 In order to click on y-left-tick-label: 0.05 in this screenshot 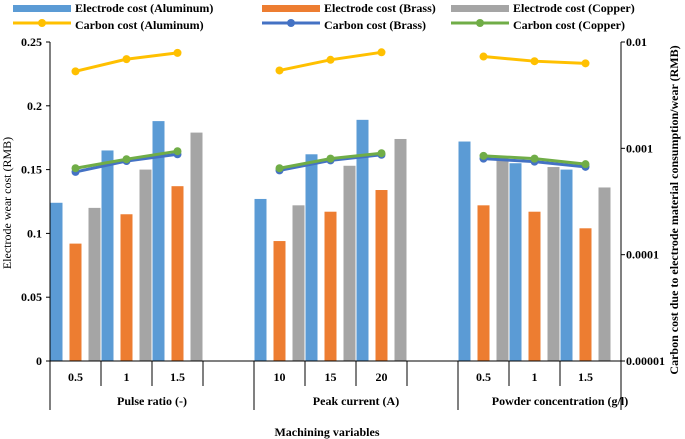, I will do `click(31, 297)`.